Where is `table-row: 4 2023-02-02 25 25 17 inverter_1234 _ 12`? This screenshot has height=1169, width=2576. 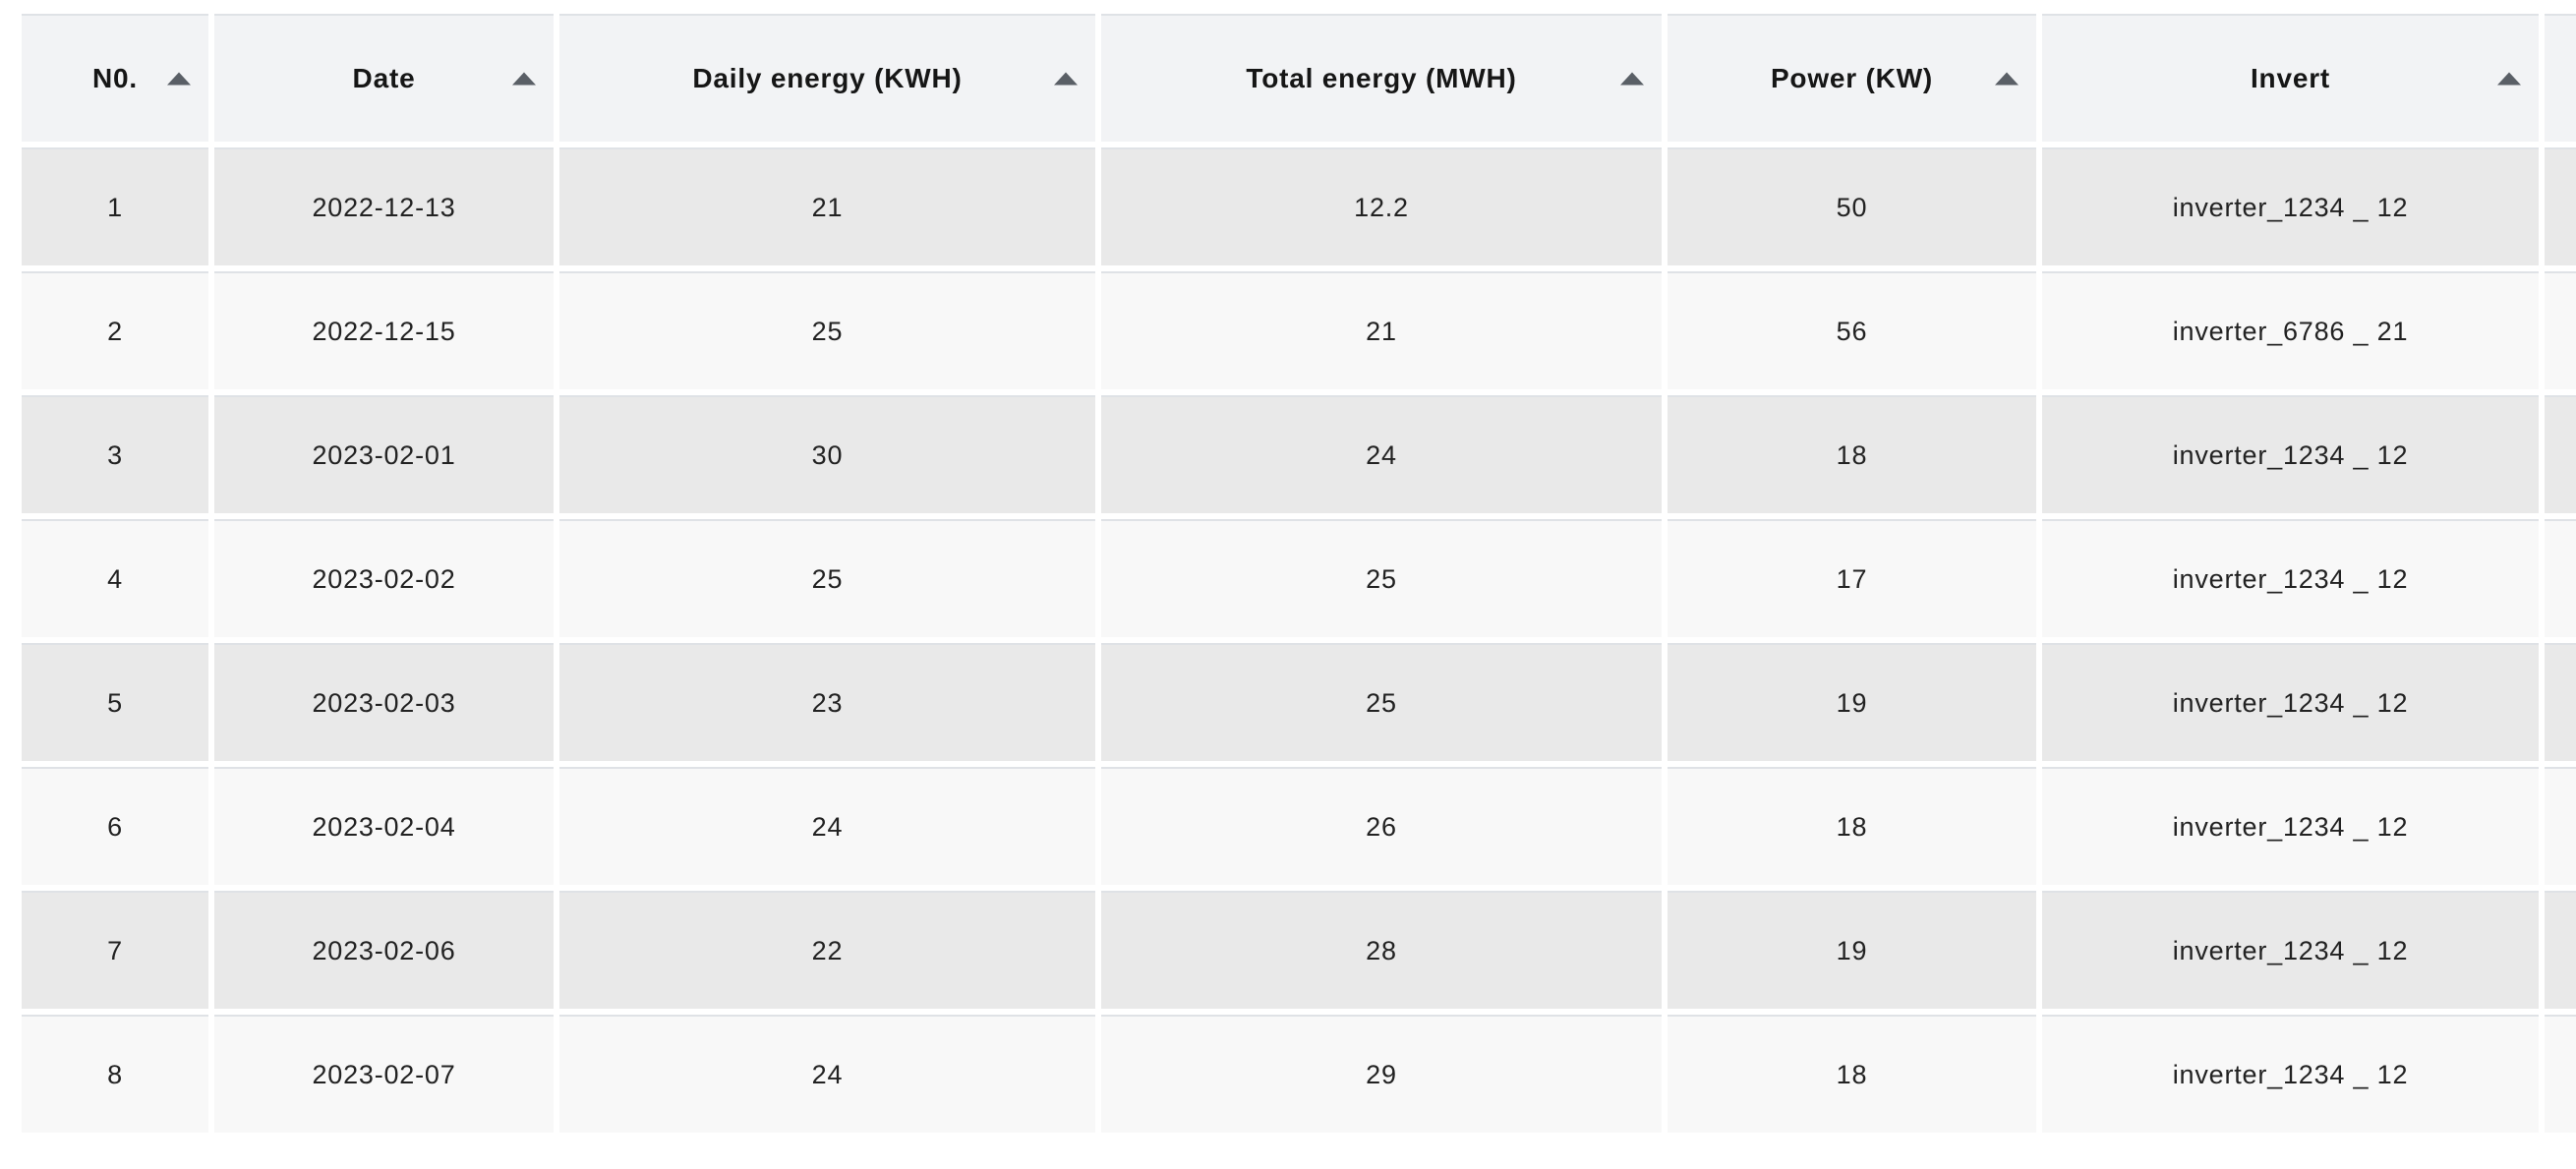 table-row: 4 2023-02-02 25 25 17 inverter_1234 _ 12 is located at coordinates (1299, 578).